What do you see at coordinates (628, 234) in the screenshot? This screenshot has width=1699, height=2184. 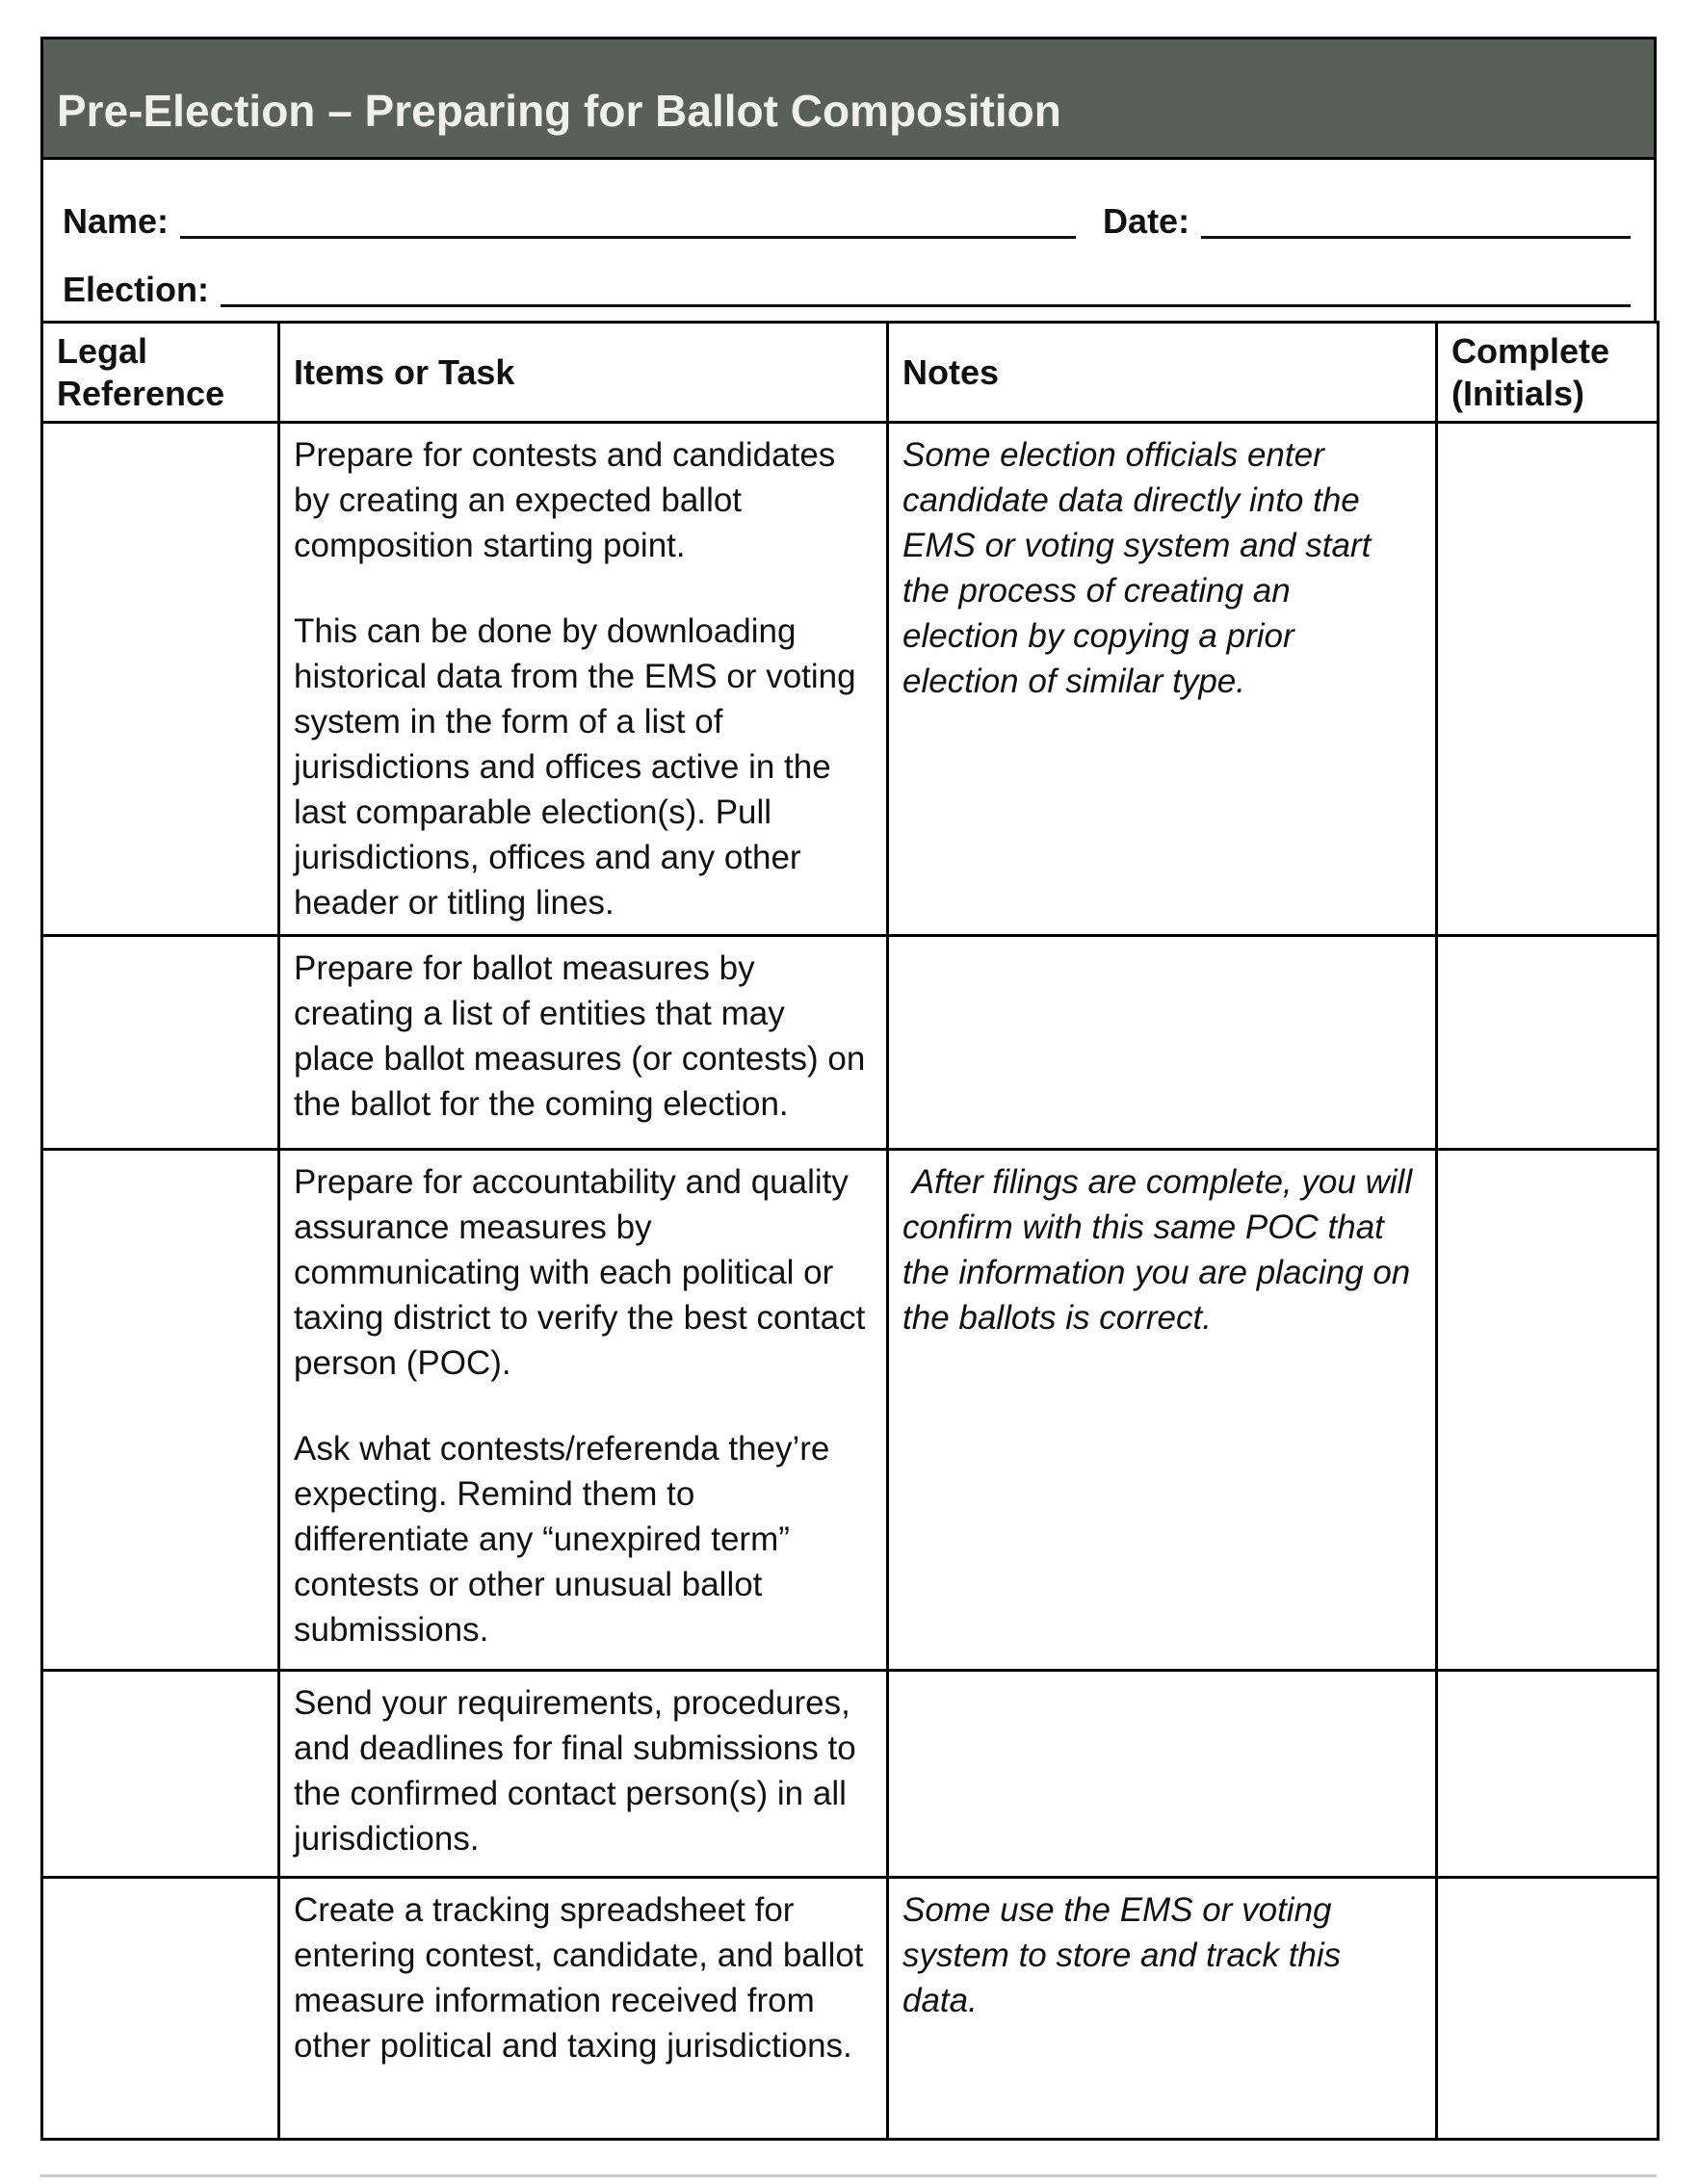 I see `name-field` at bounding box center [628, 234].